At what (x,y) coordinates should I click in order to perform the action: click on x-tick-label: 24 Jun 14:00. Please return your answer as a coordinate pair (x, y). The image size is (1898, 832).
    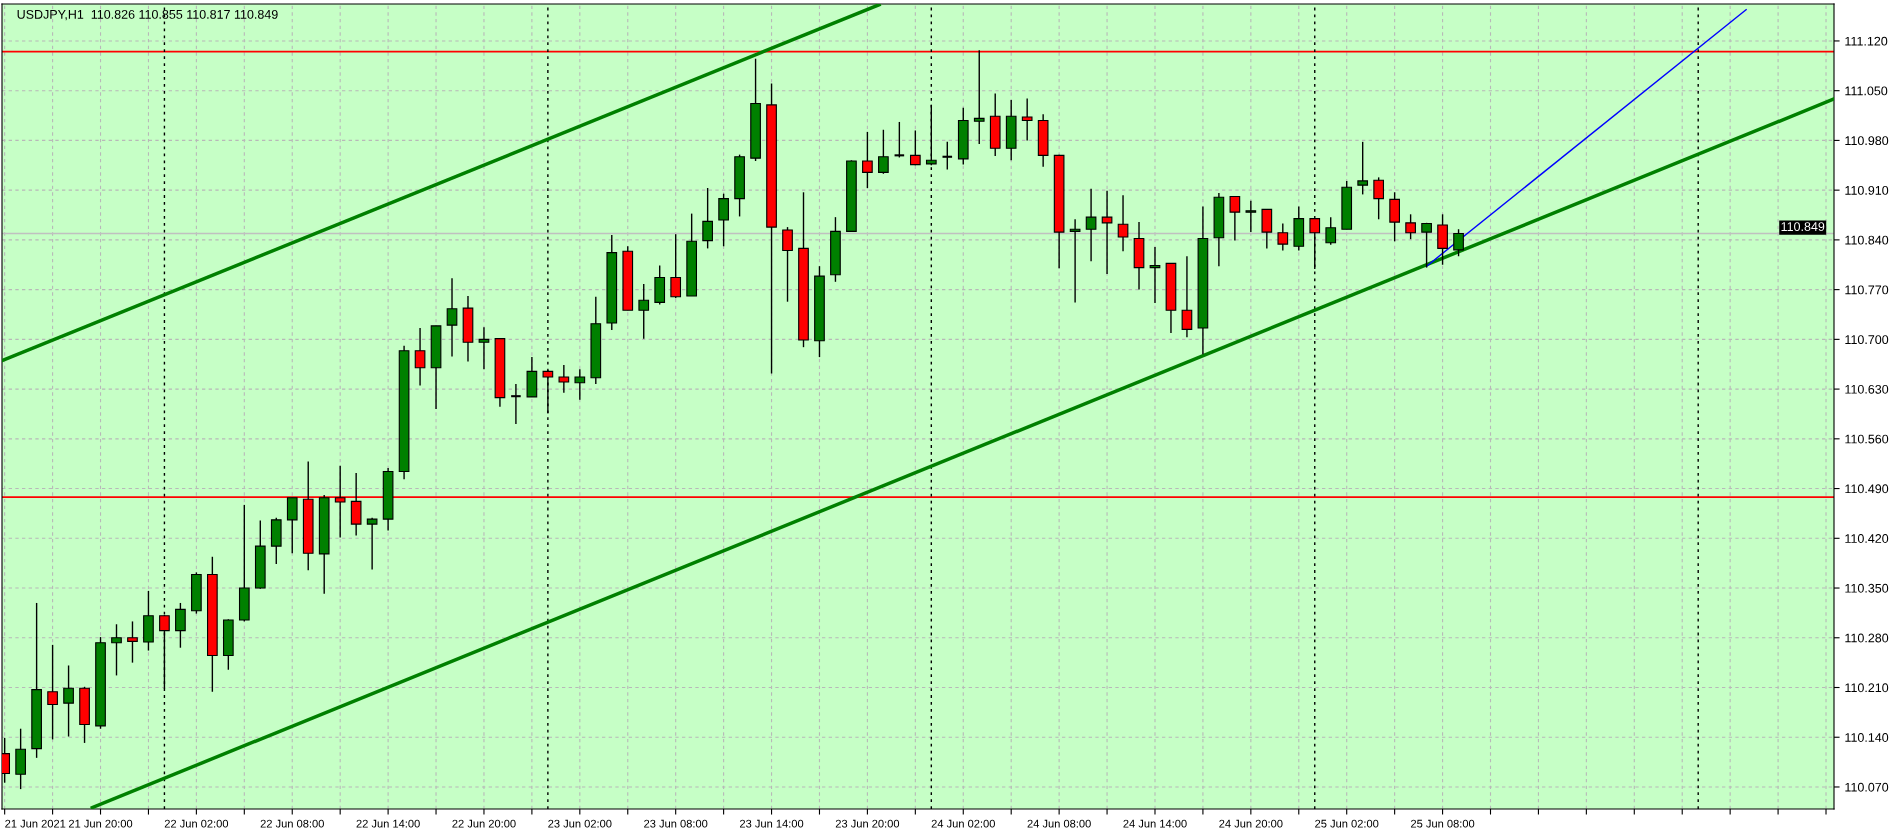
    Looking at the image, I should click on (1155, 823).